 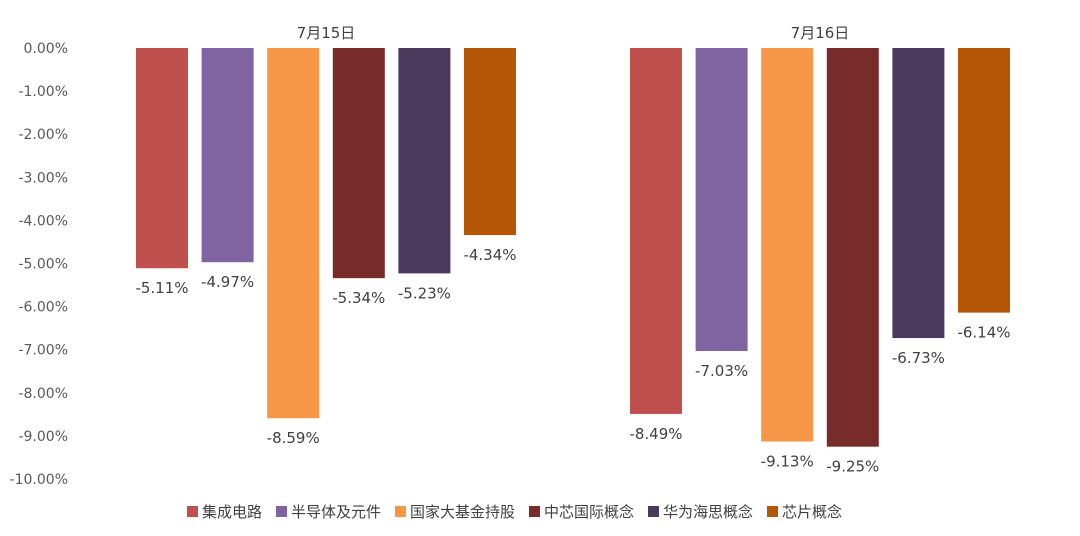 What do you see at coordinates (43, 351) in the screenshot?
I see `y-tick-label: -7.00%` at bounding box center [43, 351].